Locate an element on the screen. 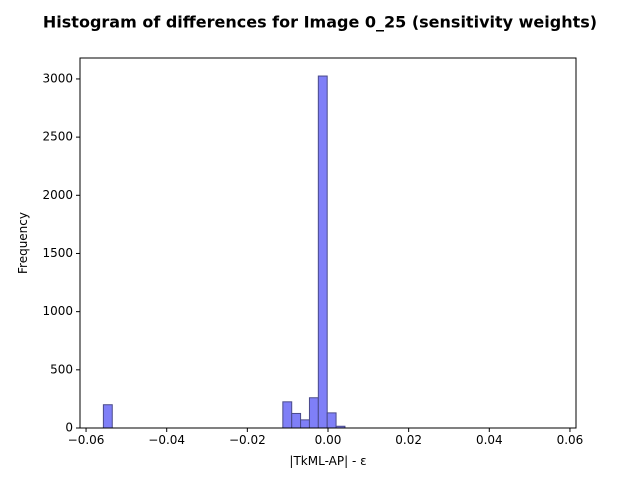 This screenshot has height=480, width=640. y-axis-ticks: 0 500 1000 1500 2000 2500 3000 is located at coordinates (61, 253).